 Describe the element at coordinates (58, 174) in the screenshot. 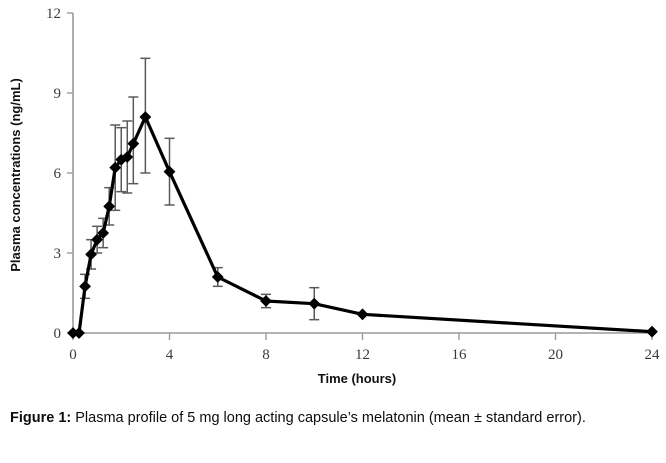

I see `y-axis-tick-label: 6` at that location.